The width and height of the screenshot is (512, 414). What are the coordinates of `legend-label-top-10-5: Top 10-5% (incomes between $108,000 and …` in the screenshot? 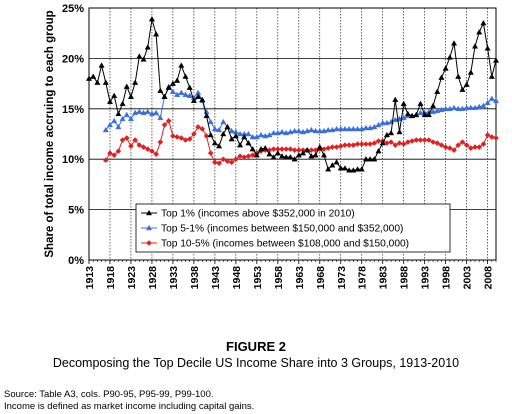 It's located at (285, 244).